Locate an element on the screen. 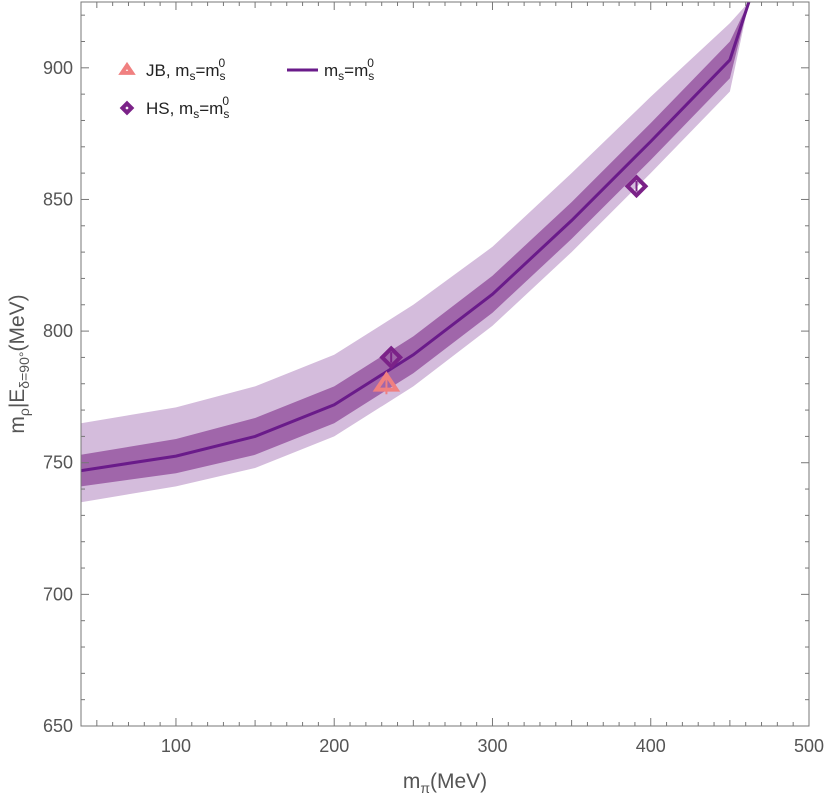 The width and height of the screenshot is (825, 798). legend-item-1: HS, ms=ms0 is located at coordinates (174, 107).